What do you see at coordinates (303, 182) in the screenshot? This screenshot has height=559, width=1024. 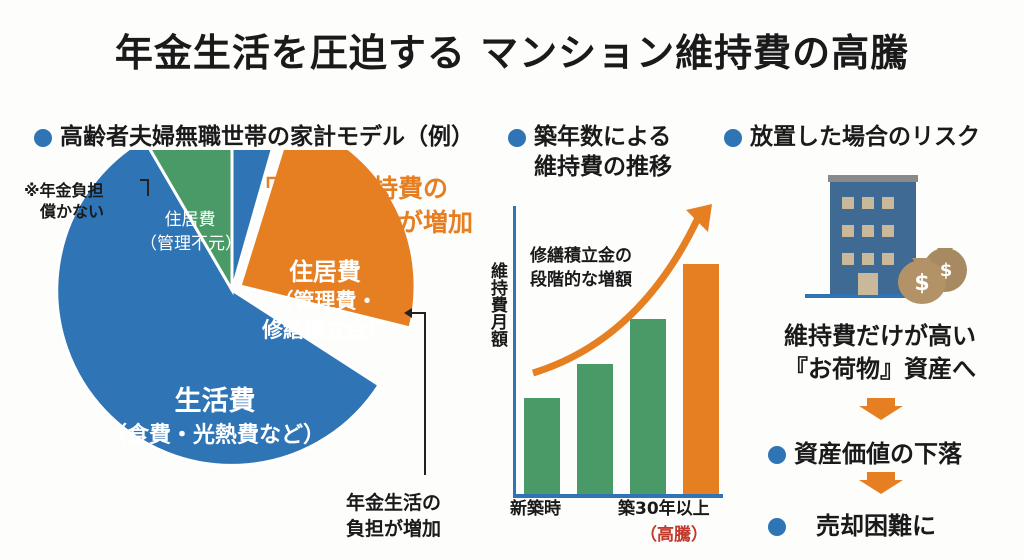 I see `callout-line` at bounding box center [303, 182].